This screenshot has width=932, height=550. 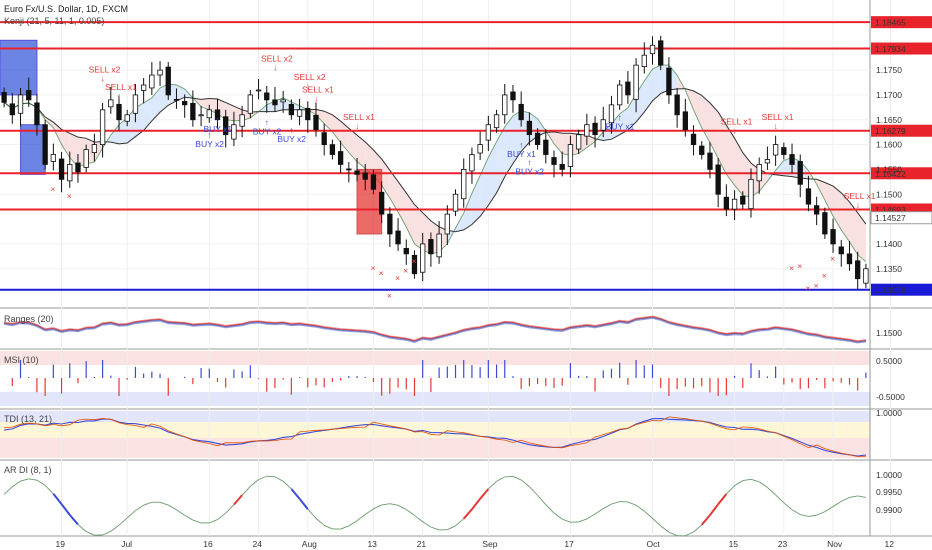 What do you see at coordinates (889, 269) in the screenshot?
I see `y-tick-label: 1.1350` at bounding box center [889, 269].